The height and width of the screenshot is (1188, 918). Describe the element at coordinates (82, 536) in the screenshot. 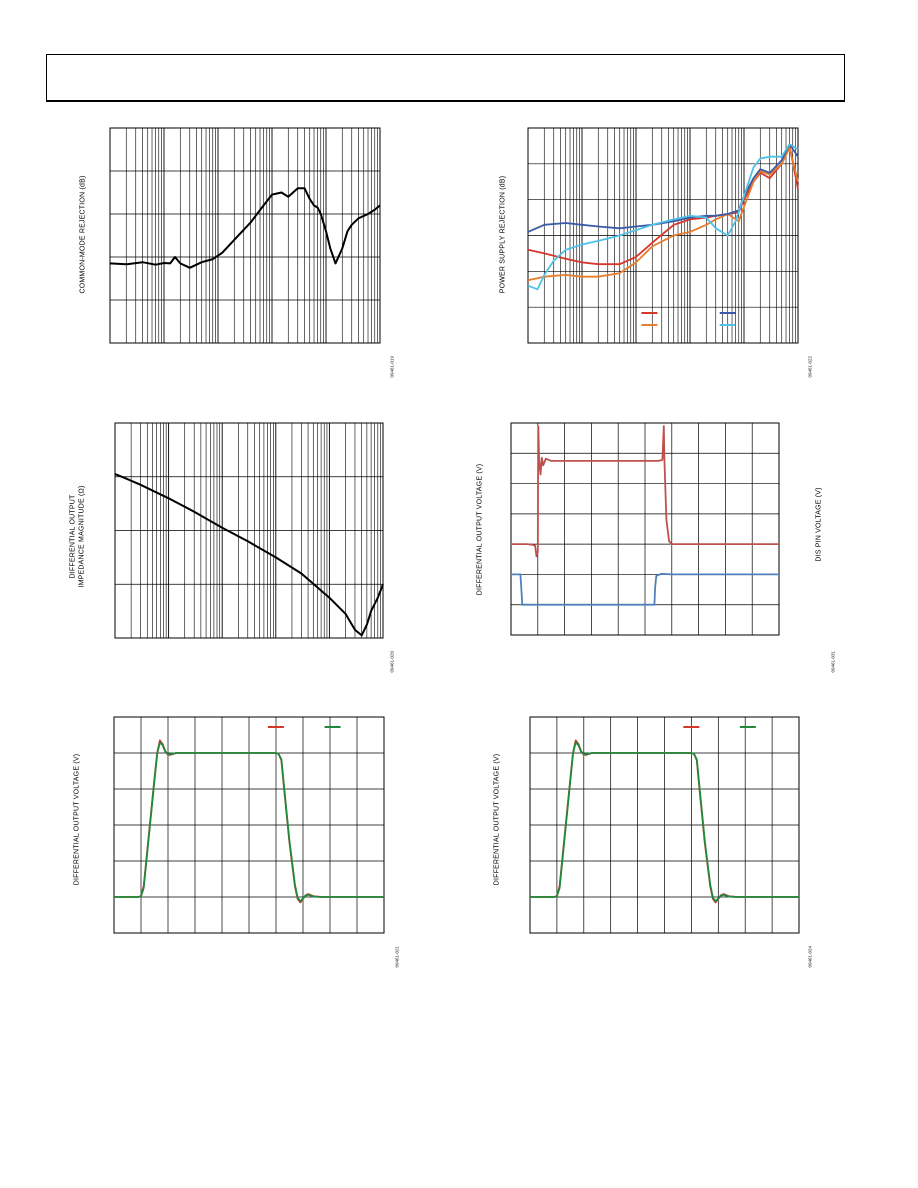

I see `y-axis-label-line2: IMPEDANCE MAGNITUDE (Ω)` at that location.